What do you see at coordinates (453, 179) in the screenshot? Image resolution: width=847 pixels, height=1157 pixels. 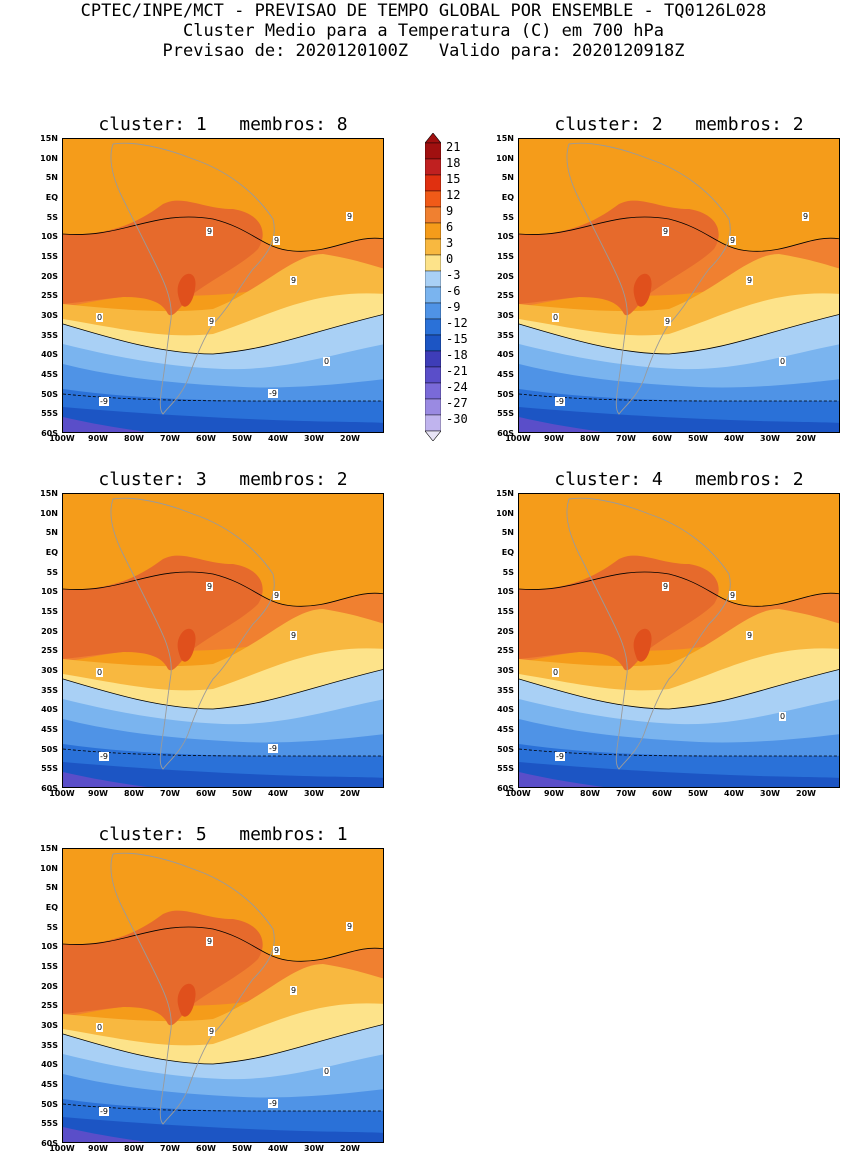 I see `colorbar-value-label: 15` at bounding box center [453, 179].